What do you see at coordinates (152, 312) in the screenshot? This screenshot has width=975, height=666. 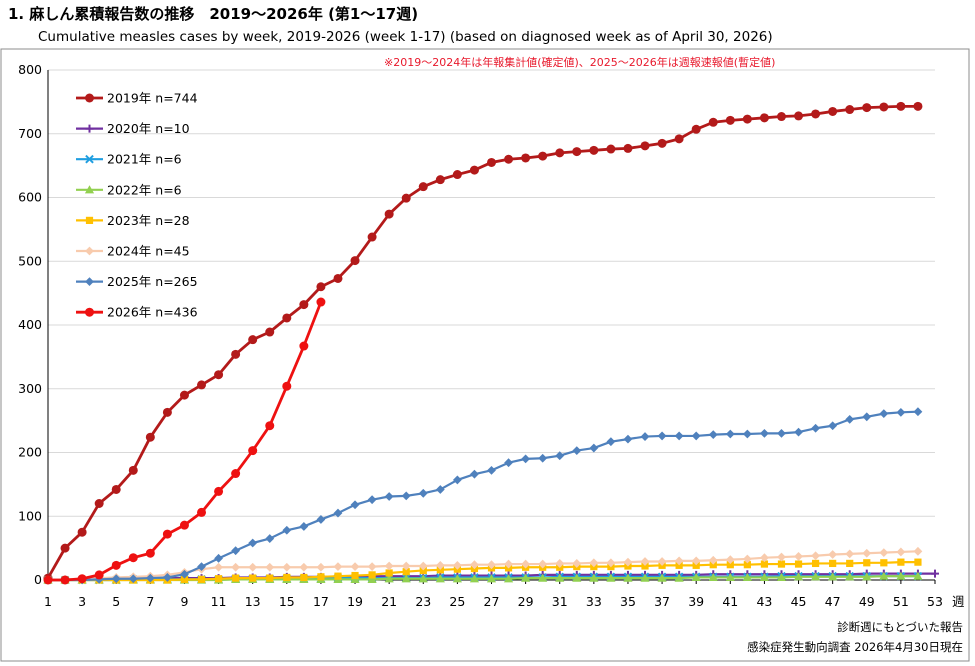 I see `legend-label: 2026年 n=436` at bounding box center [152, 312].